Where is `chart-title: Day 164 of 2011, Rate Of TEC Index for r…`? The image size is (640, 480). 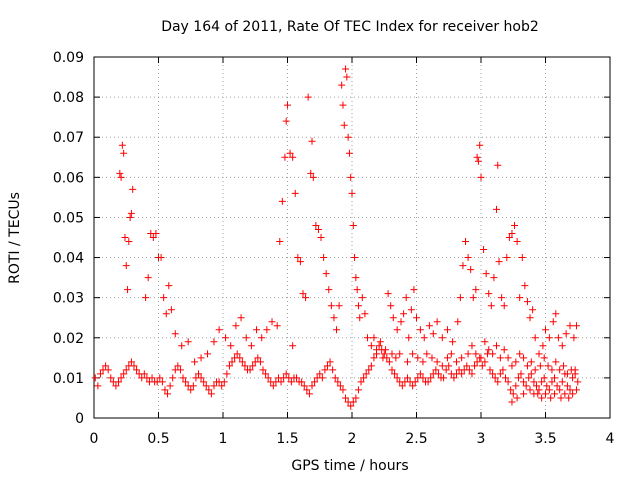 chart-title: Day 164 of 2011, Rate Of TEC Index for r… is located at coordinates (350, 27).